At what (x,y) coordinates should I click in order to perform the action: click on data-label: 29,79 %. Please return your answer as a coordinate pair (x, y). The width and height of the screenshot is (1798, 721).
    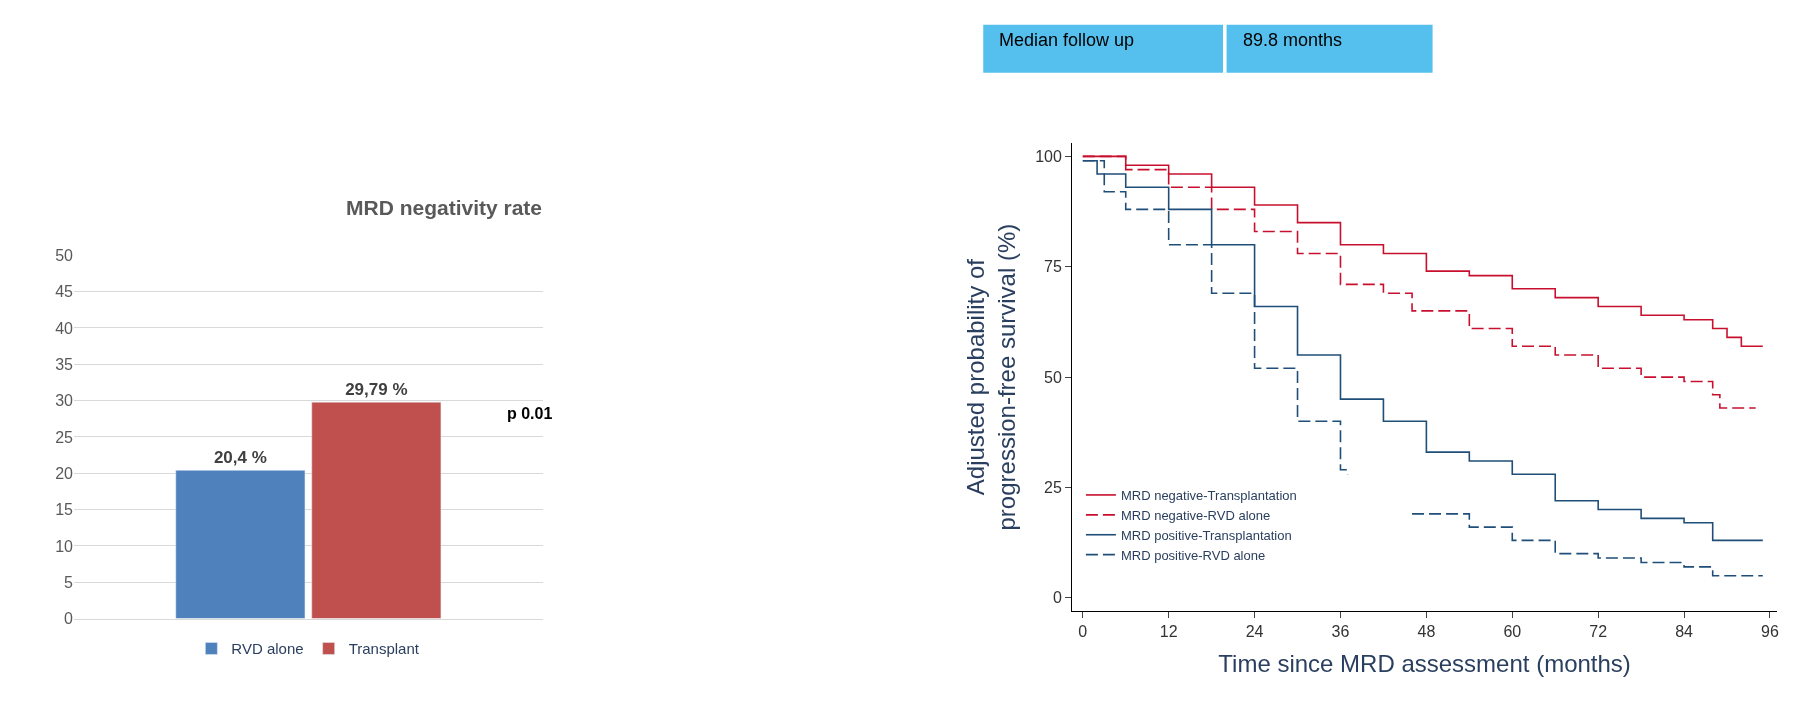
    Looking at the image, I should click on (376, 390).